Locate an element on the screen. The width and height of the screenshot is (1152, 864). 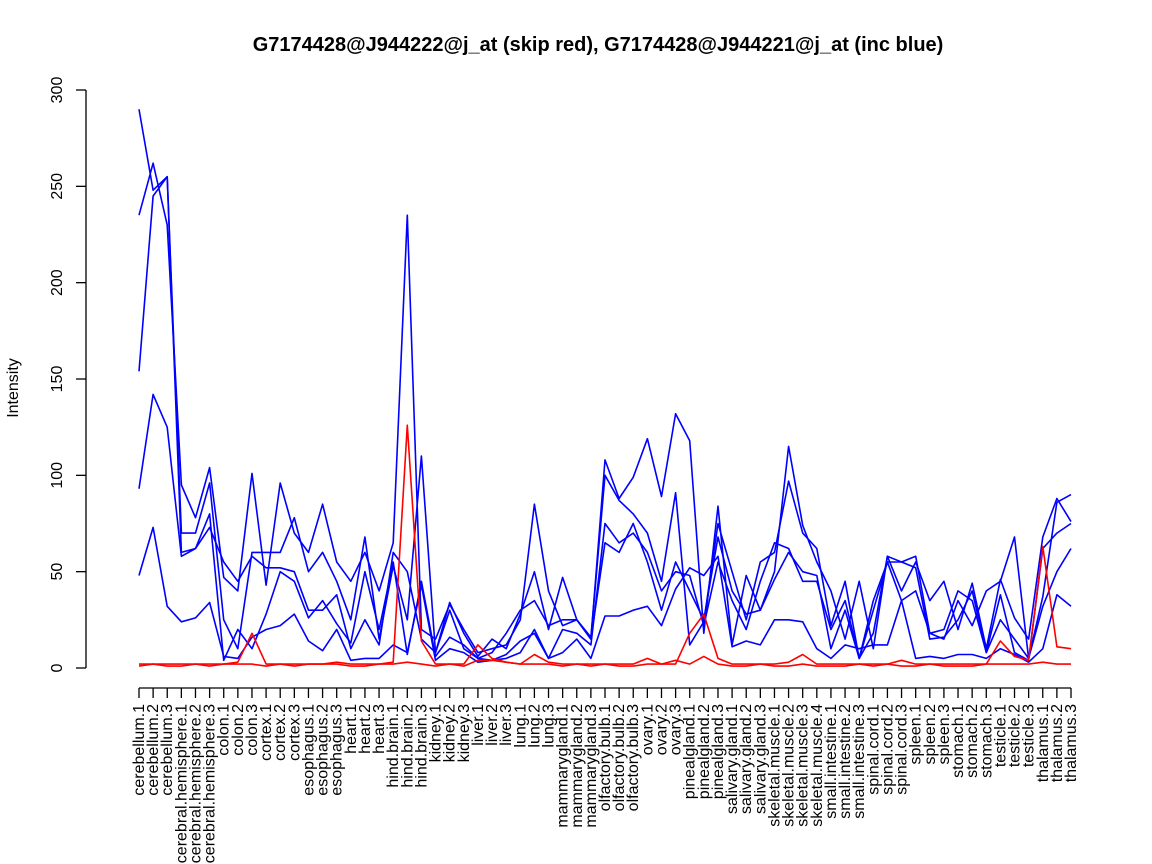
x-tick-label: lung.2 is located at coordinates (534, 726).